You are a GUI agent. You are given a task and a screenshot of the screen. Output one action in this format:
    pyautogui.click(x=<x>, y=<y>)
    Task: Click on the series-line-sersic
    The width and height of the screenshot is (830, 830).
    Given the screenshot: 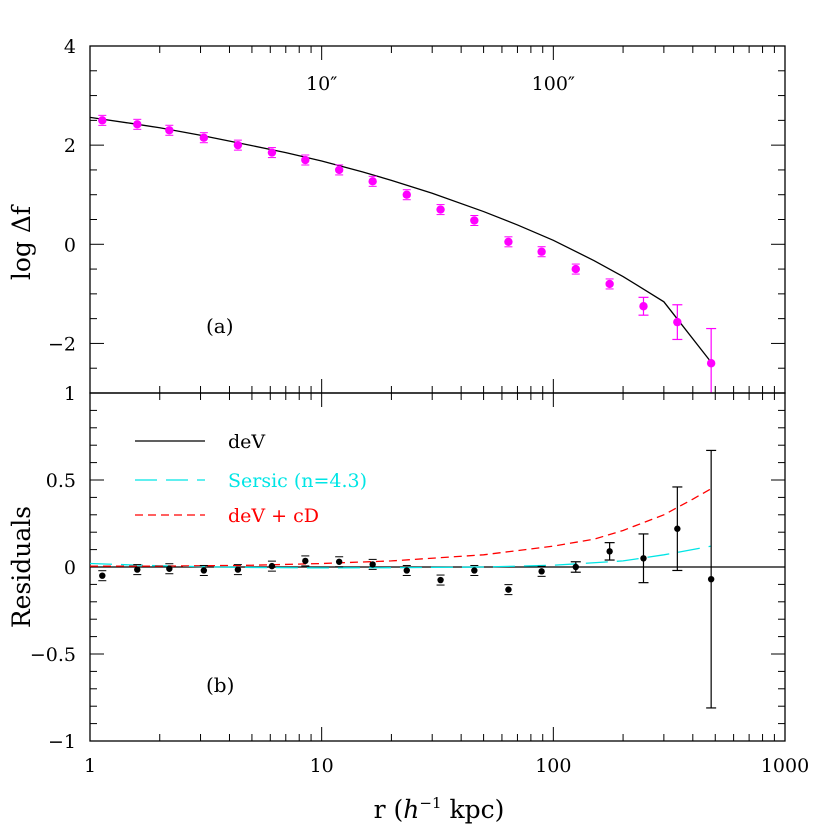 What is the action you would take?
    pyautogui.click(x=401, y=557)
    